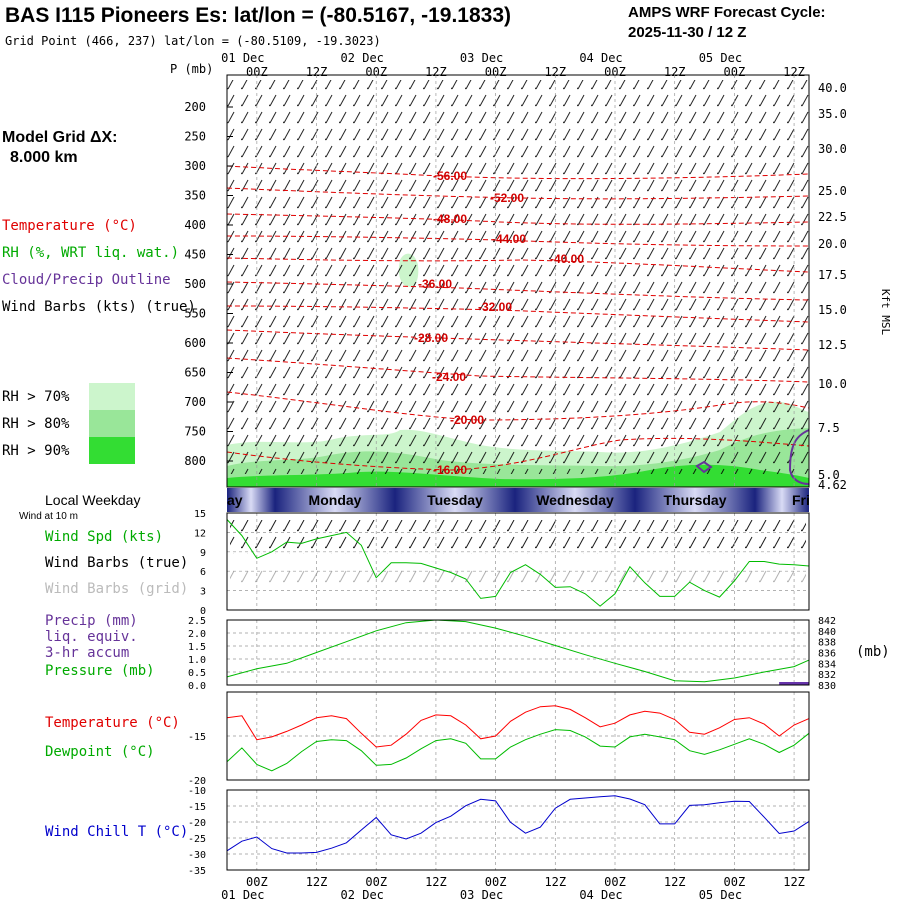 Image resolution: width=900 pixels, height=900 pixels. I want to click on wind-speed-line, so click(518, 563).